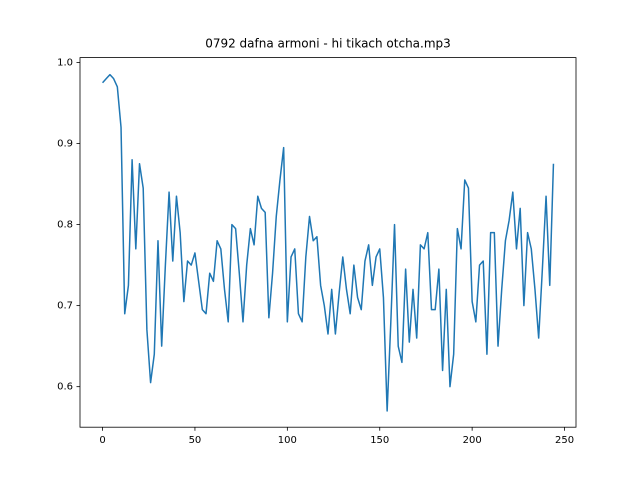  Describe the element at coordinates (328, 44) in the screenshot. I see `chart-title: 0792 dafna armoni - hi tikach otcha.mp3` at that location.